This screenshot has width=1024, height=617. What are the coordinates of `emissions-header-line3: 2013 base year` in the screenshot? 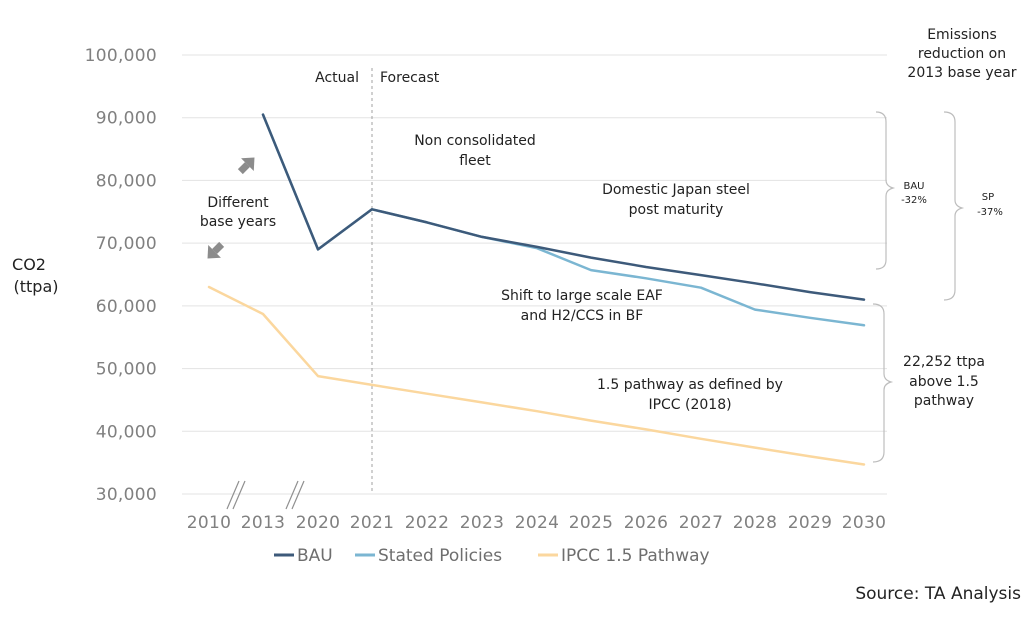 It's located at (961, 73).